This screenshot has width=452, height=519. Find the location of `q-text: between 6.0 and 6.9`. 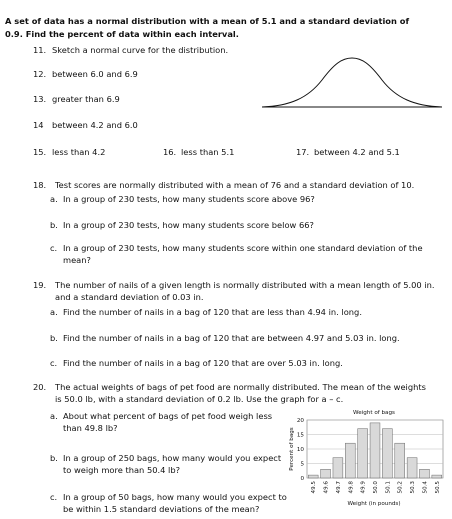

q-text: between 6.0 and 6.9 is located at coordinates (95, 74).